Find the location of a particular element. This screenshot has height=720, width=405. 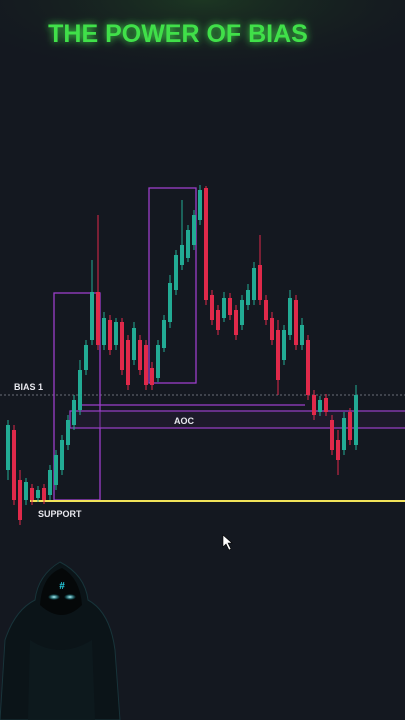

hood-symbol: # is located at coordinates (62, 586).